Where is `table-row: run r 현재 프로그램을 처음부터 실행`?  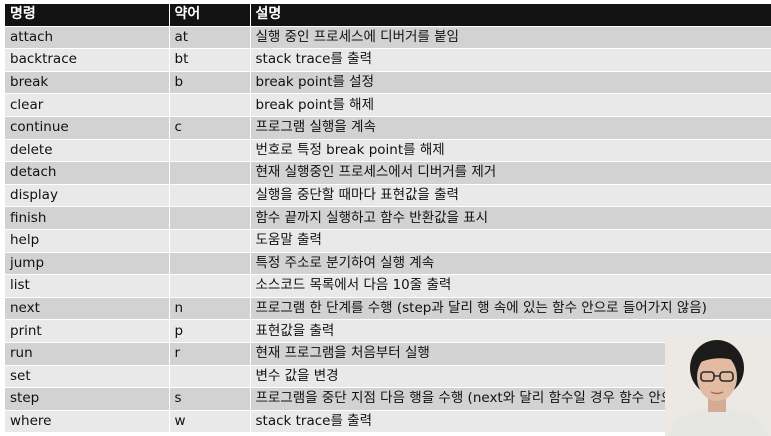 table-row: run r 현재 프로그램을 처음부터 실행 is located at coordinates (388, 354).